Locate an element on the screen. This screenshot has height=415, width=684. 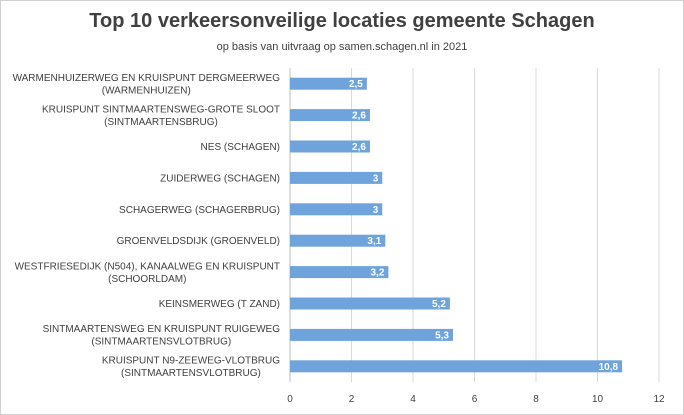
data-label: 10,8 is located at coordinates (609, 367).